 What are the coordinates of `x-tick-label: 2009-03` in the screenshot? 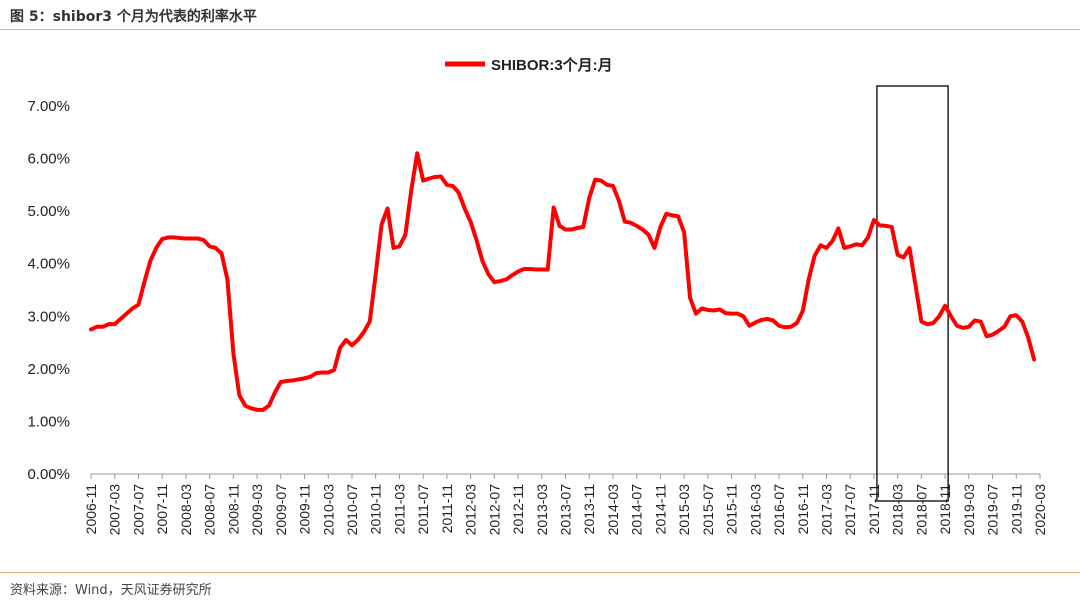 It's located at (257, 510).